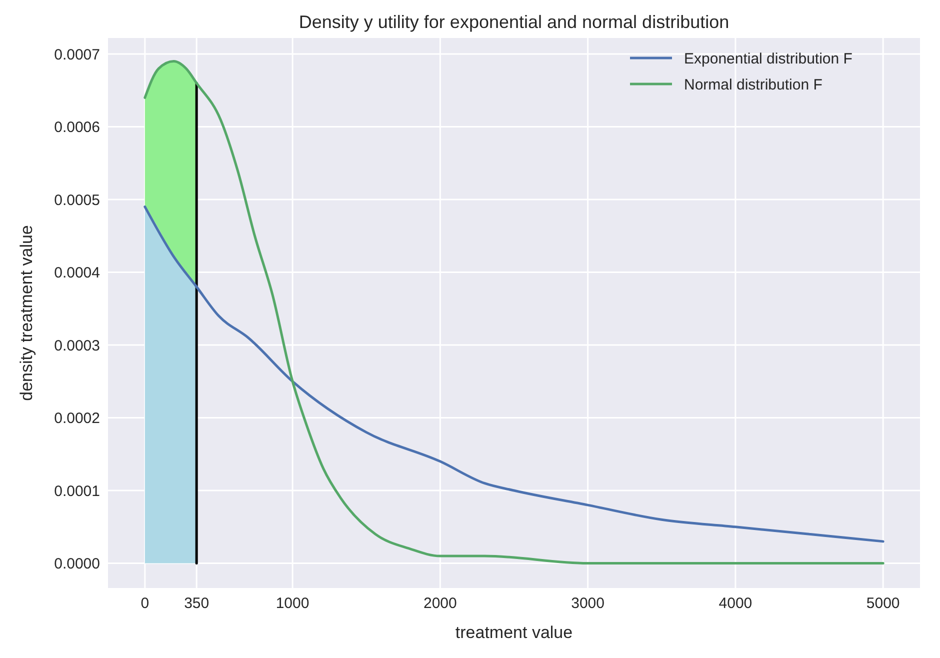 The width and height of the screenshot is (940, 658). What do you see at coordinates (768, 59) in the screenshot?
I see `legend-label: Exponential distribution F` at bounding box center [768, 59].